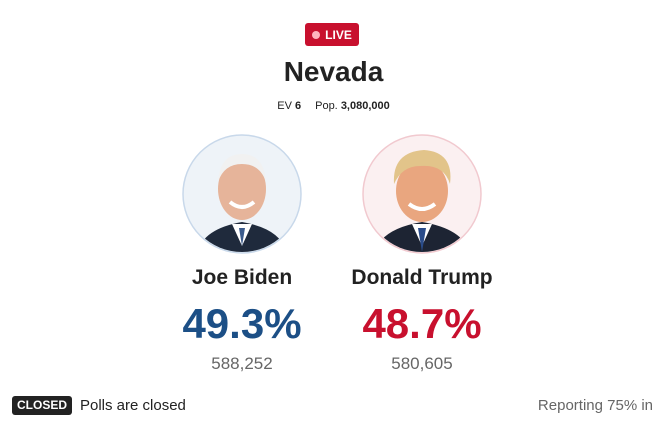 The height and width of the screenshot is (427, 667). What do you see at coordinates (595, 405) in the screenshot?
I see `reporting-text: Reporting 75% in` at bounding box center [595, 405].